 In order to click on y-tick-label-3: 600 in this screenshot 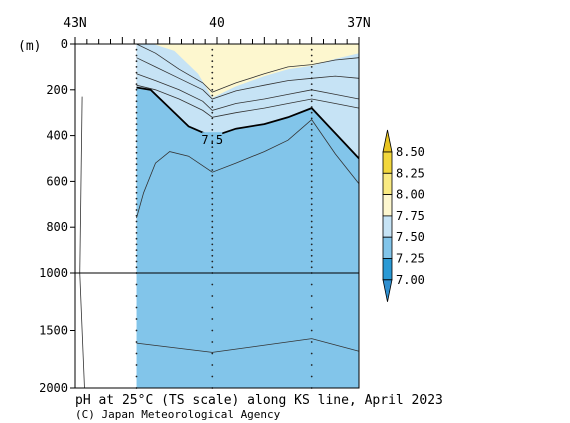, I will do `click(57, 181)`.